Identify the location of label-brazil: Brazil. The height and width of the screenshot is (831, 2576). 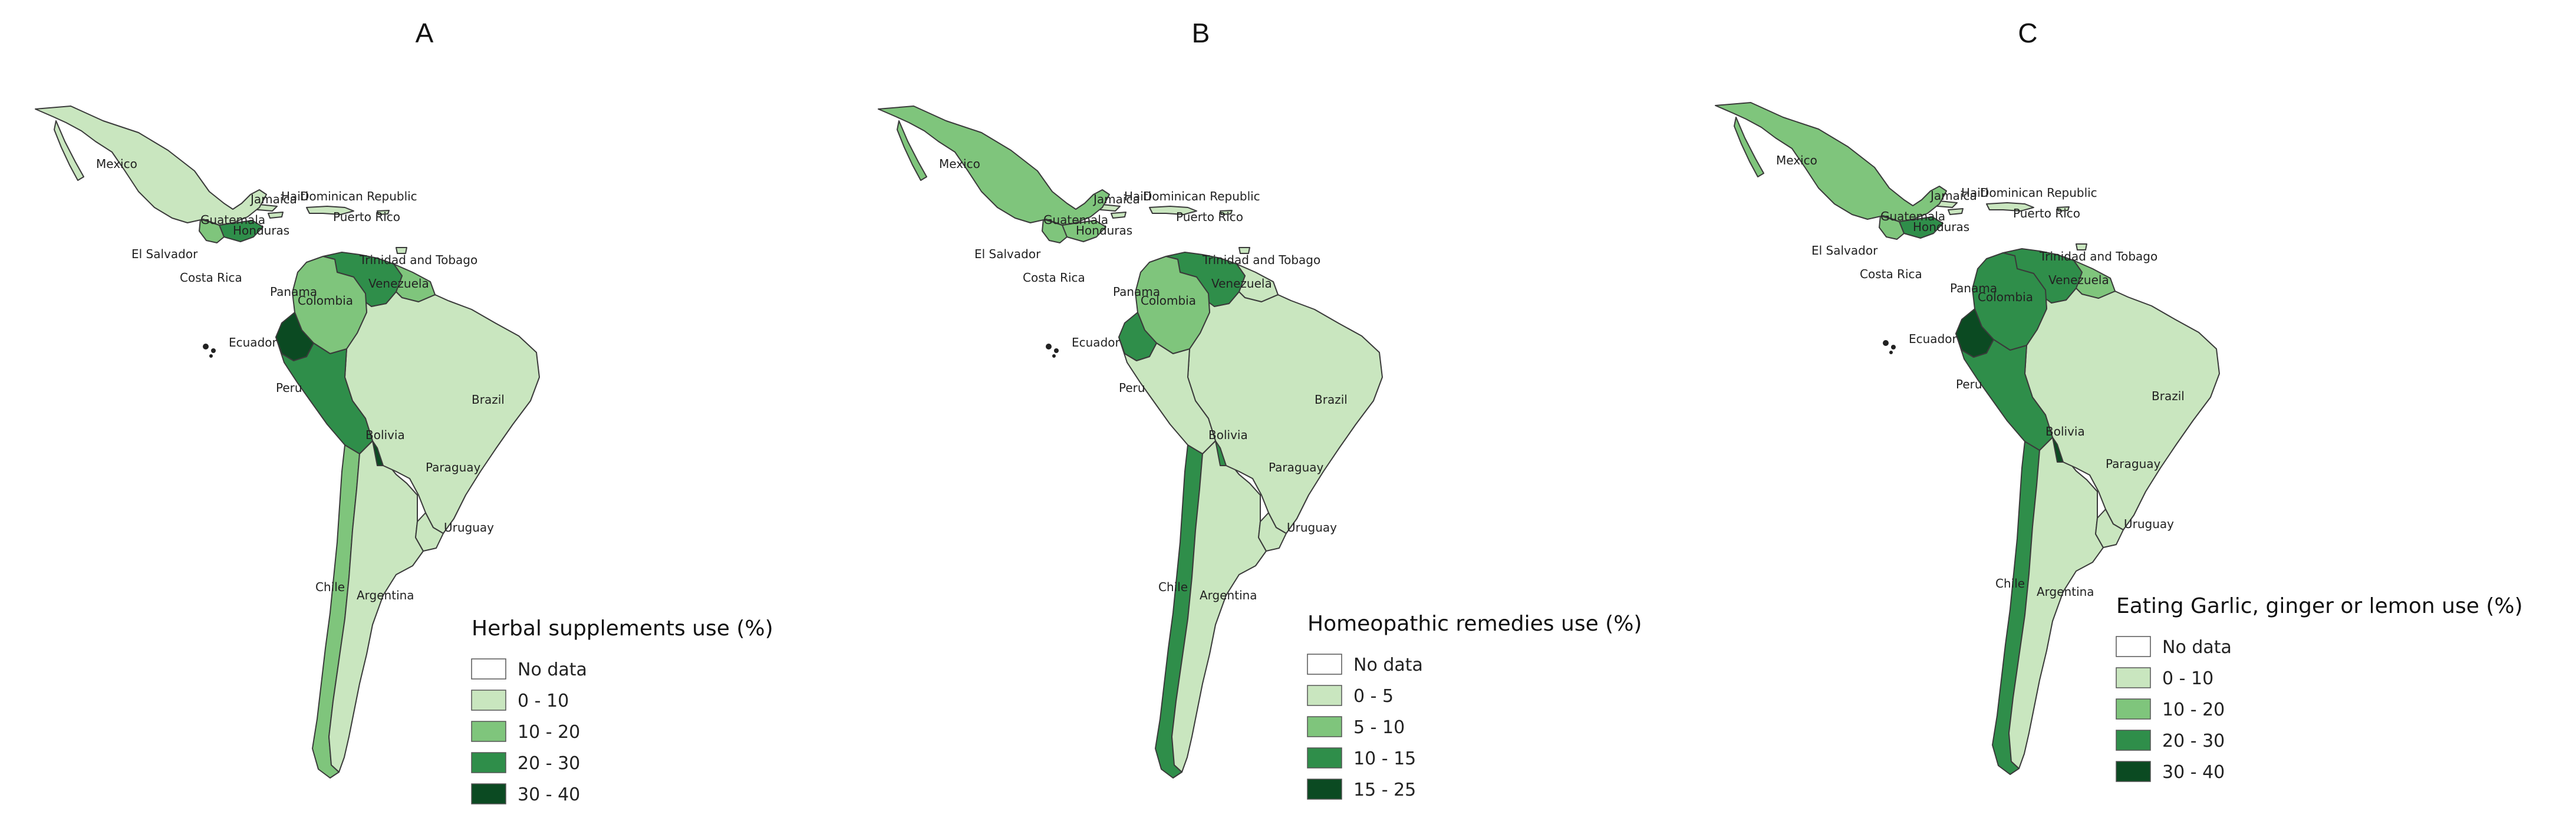
(488, 400).